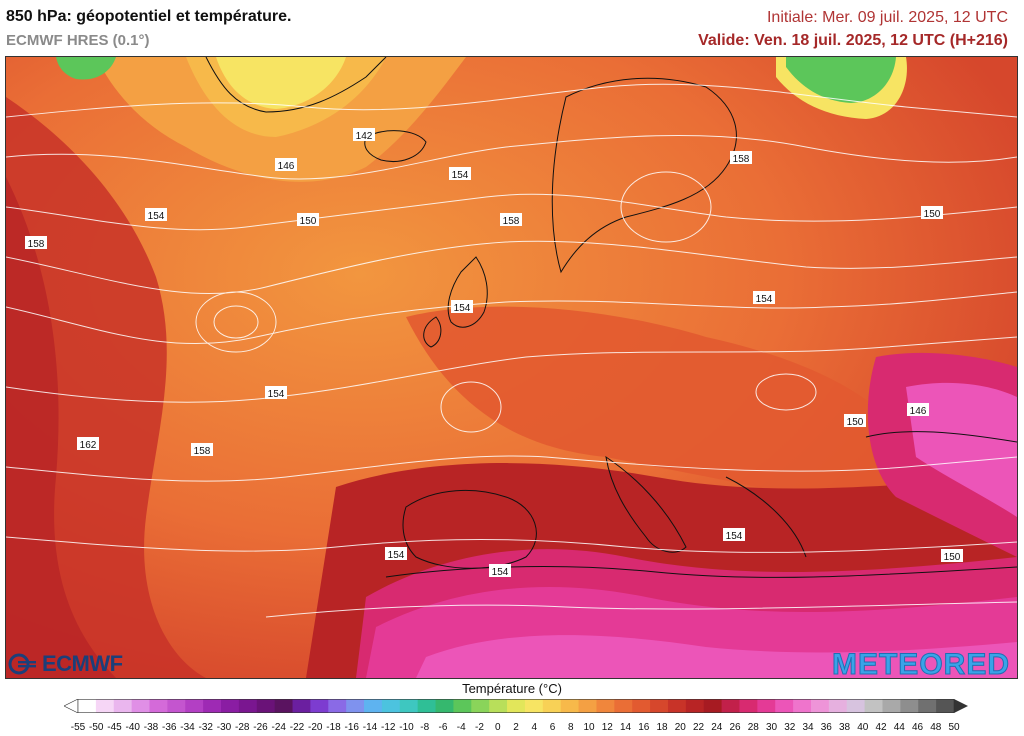  What do you see at coordinates (808, 727) in the screenshot?
I see `legend-tick-label: 34` at bounding box center [808, 727].